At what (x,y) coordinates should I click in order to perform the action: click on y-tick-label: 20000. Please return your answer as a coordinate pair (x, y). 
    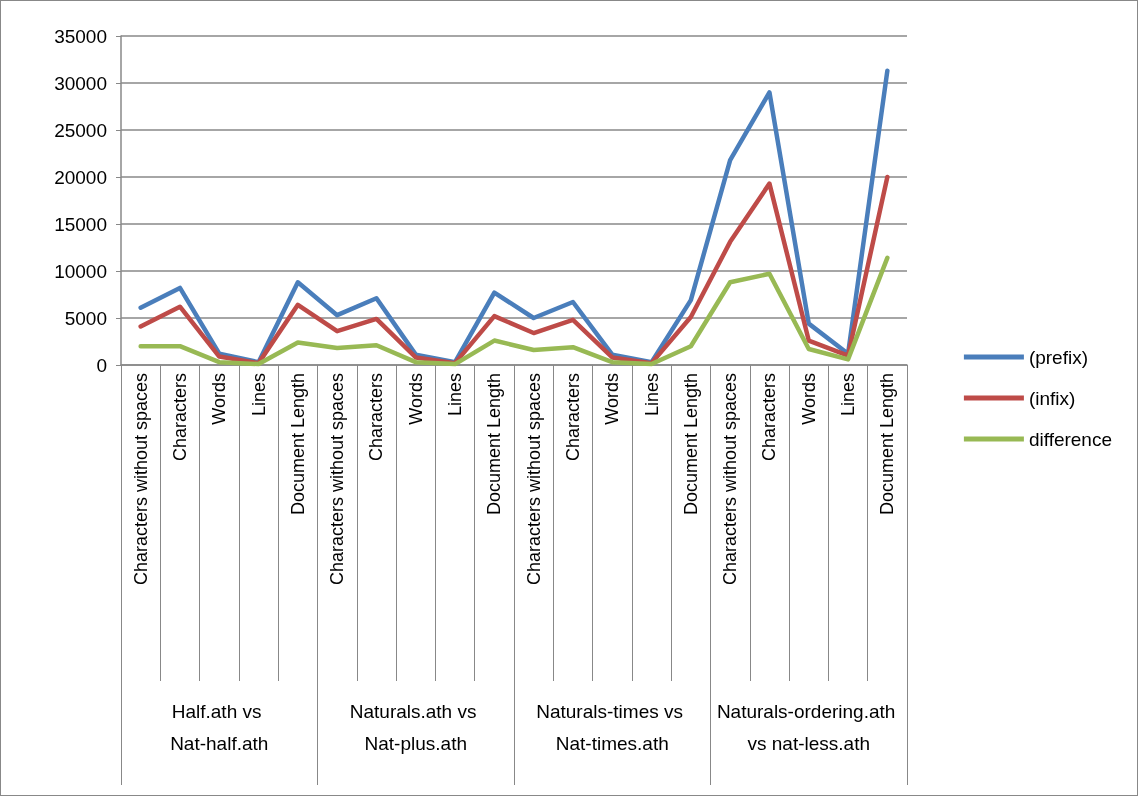
    Looking at the image, I should click on (80, 177).